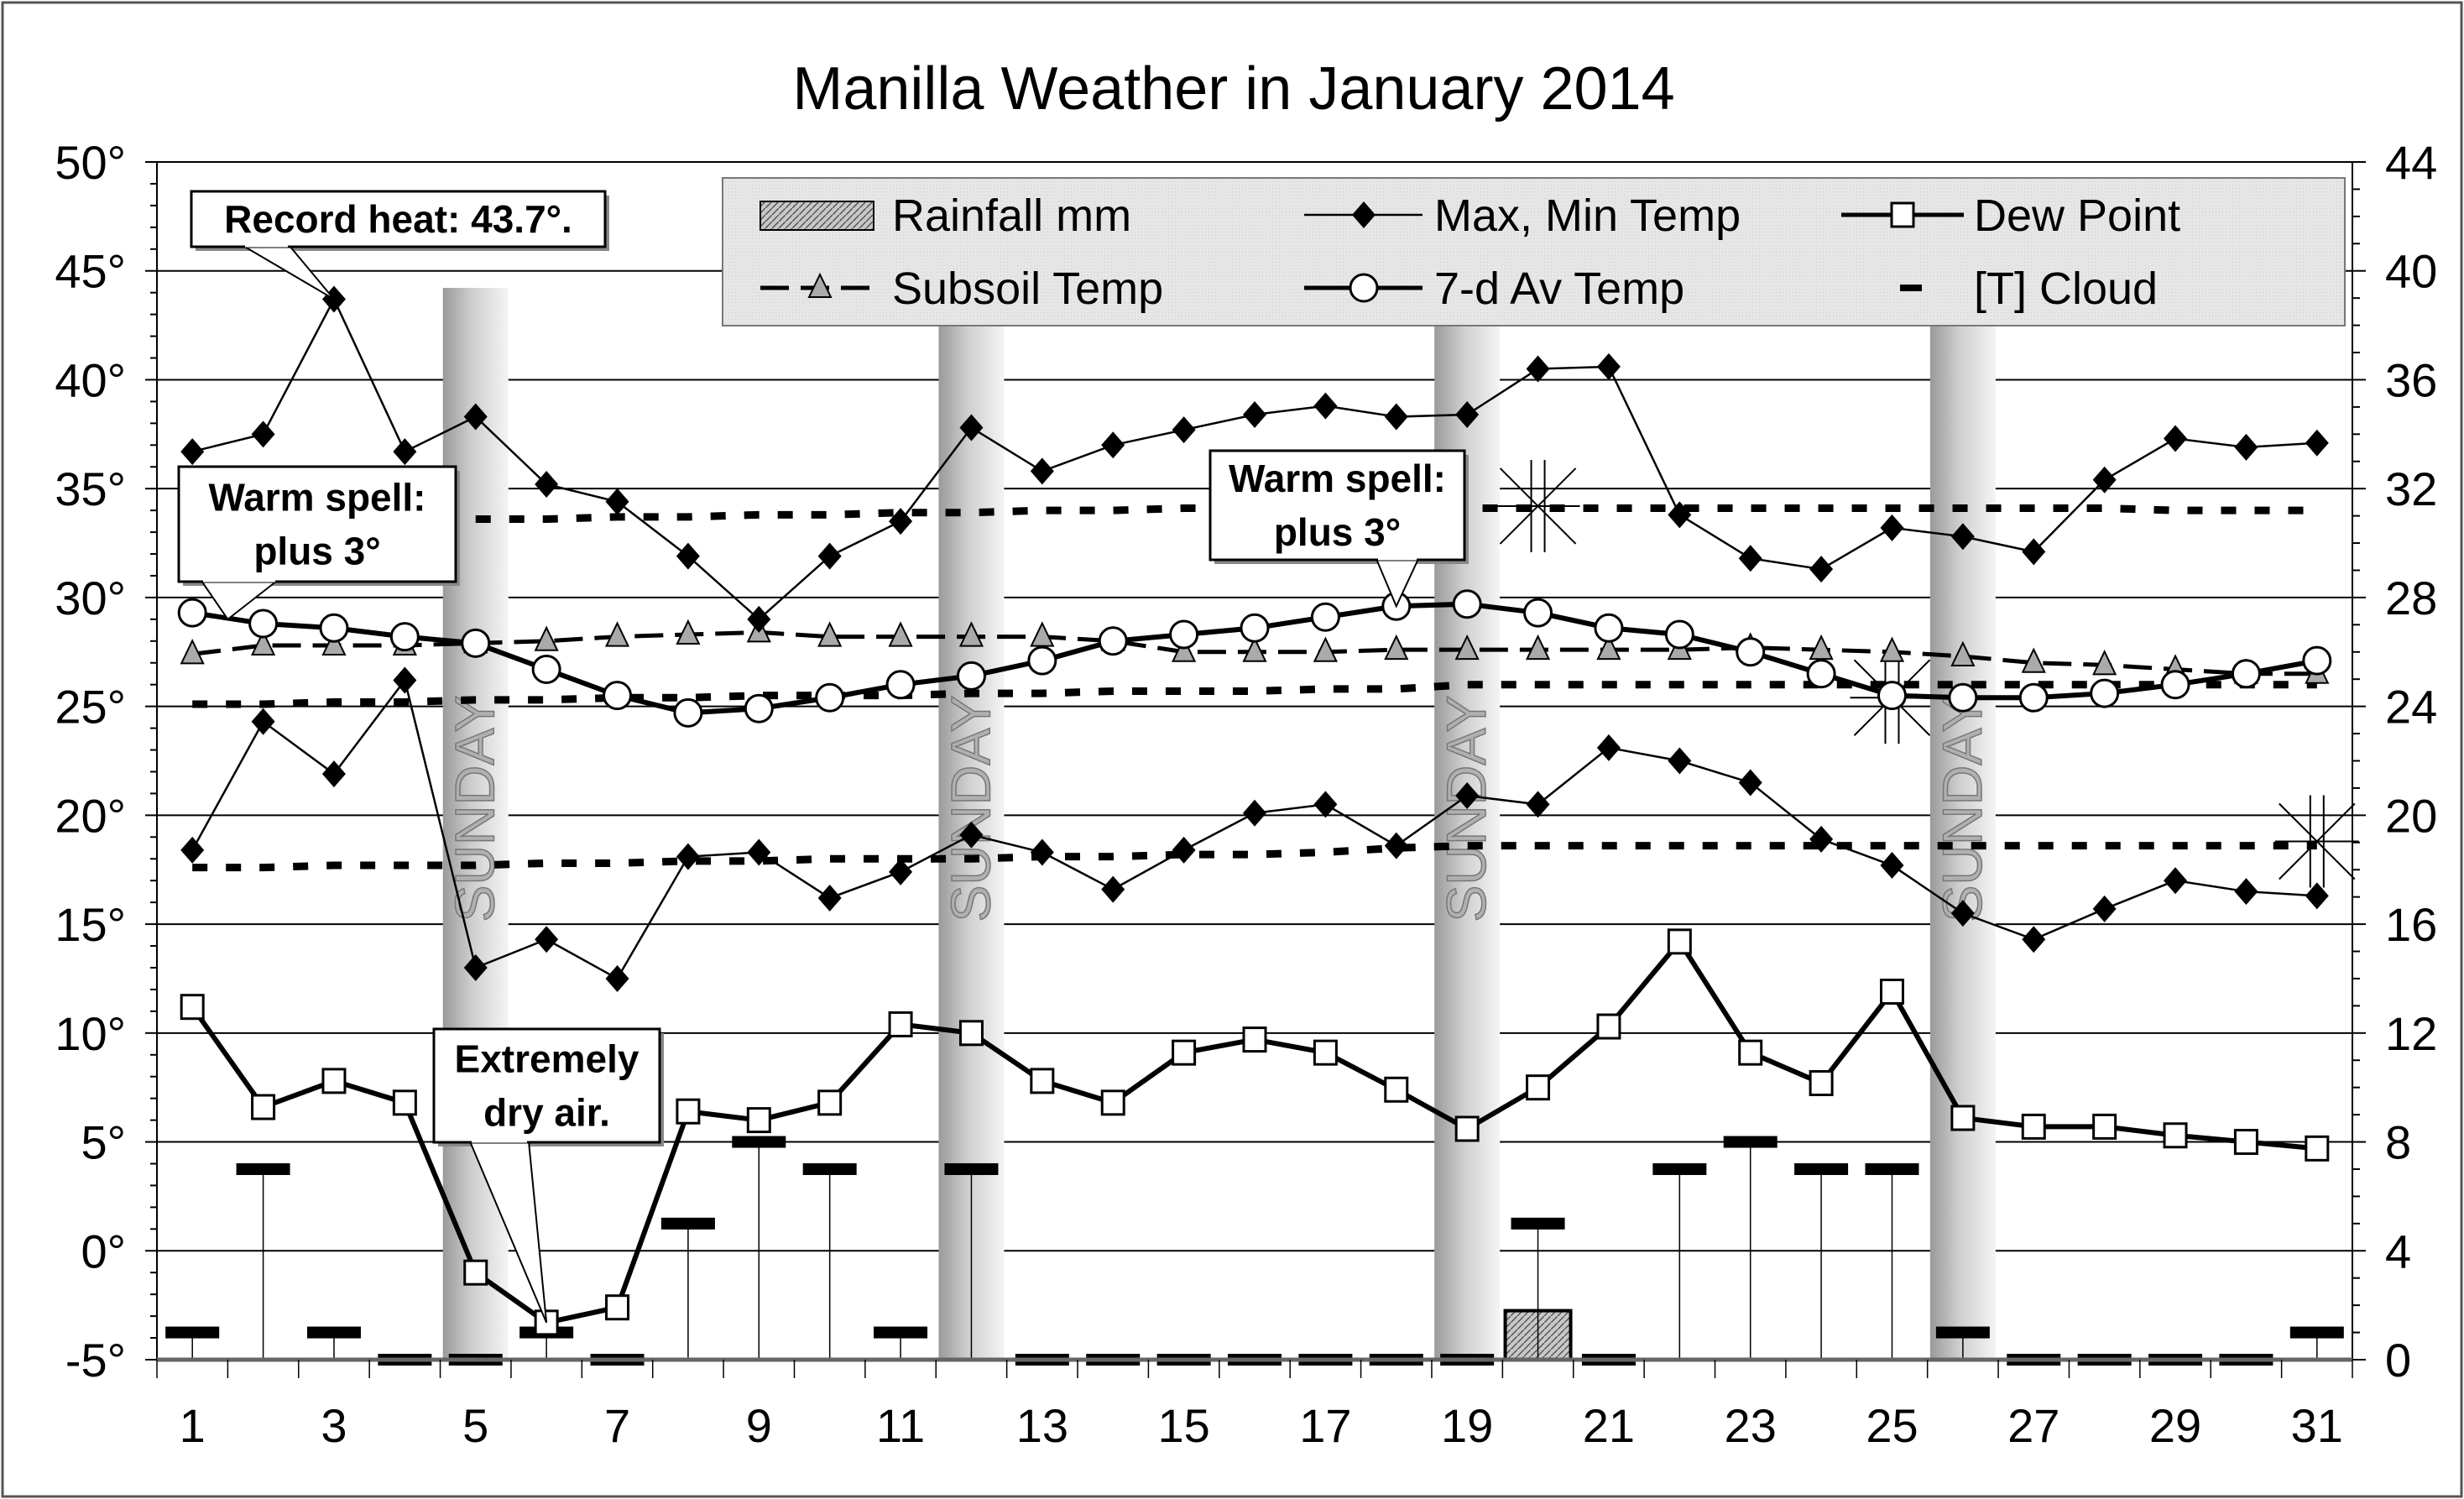 The width and height of the screenshot is (2464, 1499). Describe the element at coordinates (1325, 1426) in the screenshot. I see `x-axis-label: 17` at that location.